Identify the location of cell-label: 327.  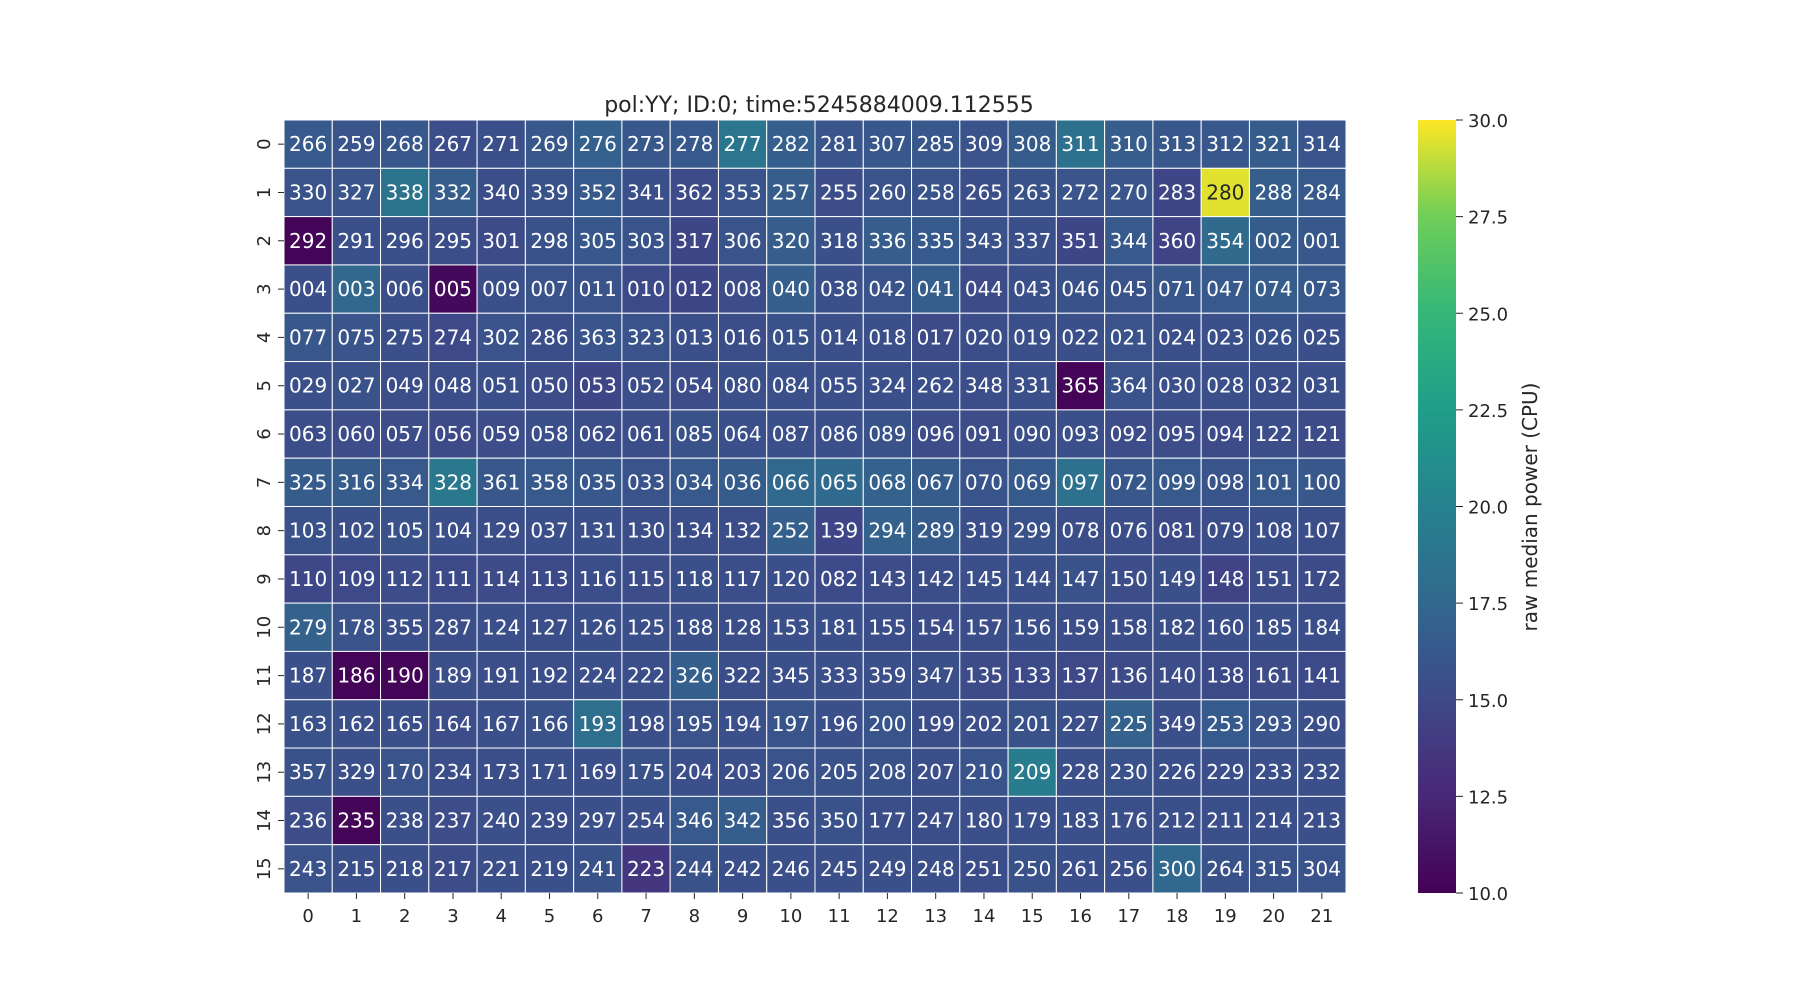
(356, 192).